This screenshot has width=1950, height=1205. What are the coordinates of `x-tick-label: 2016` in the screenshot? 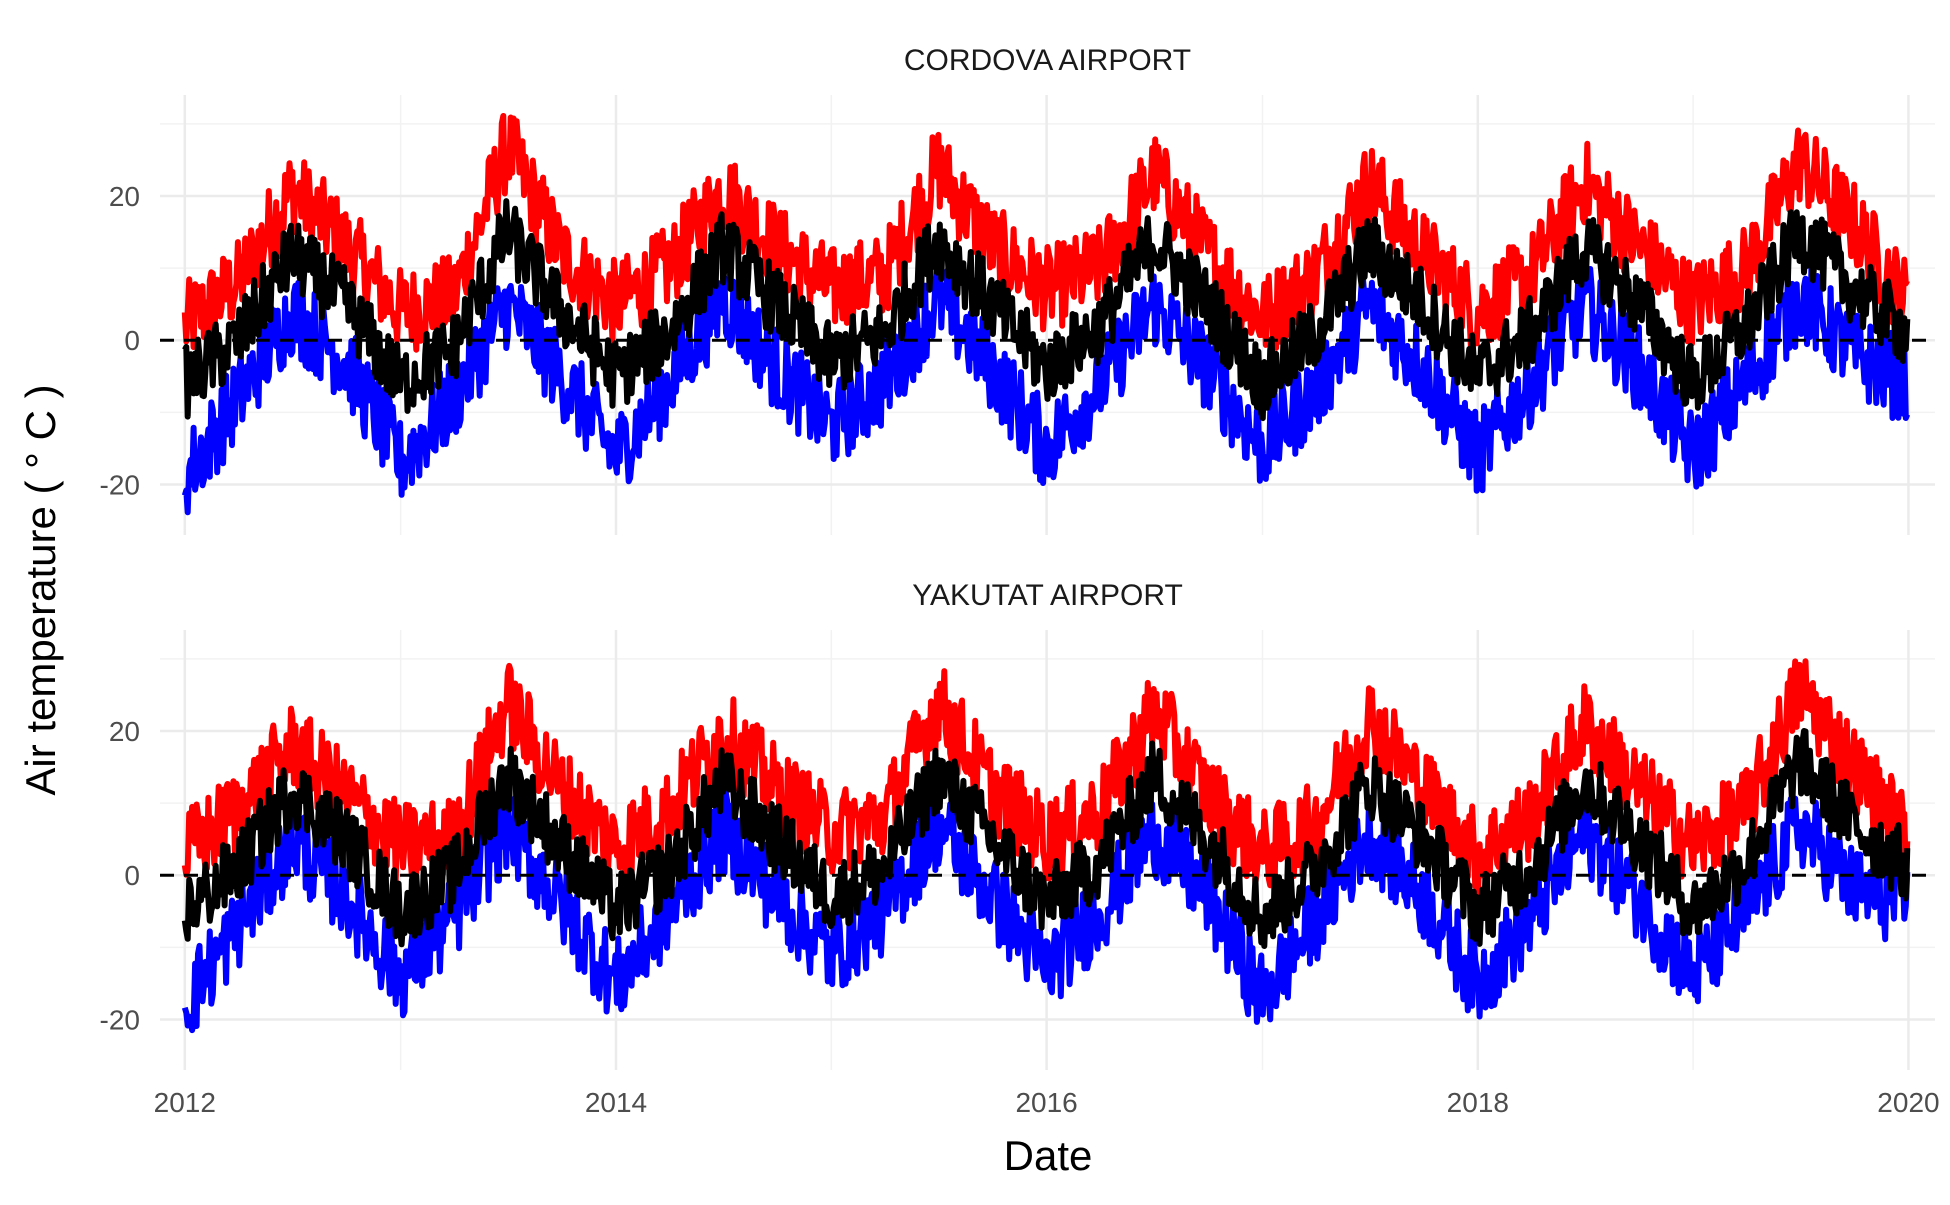 It's located at (1046, 1102).